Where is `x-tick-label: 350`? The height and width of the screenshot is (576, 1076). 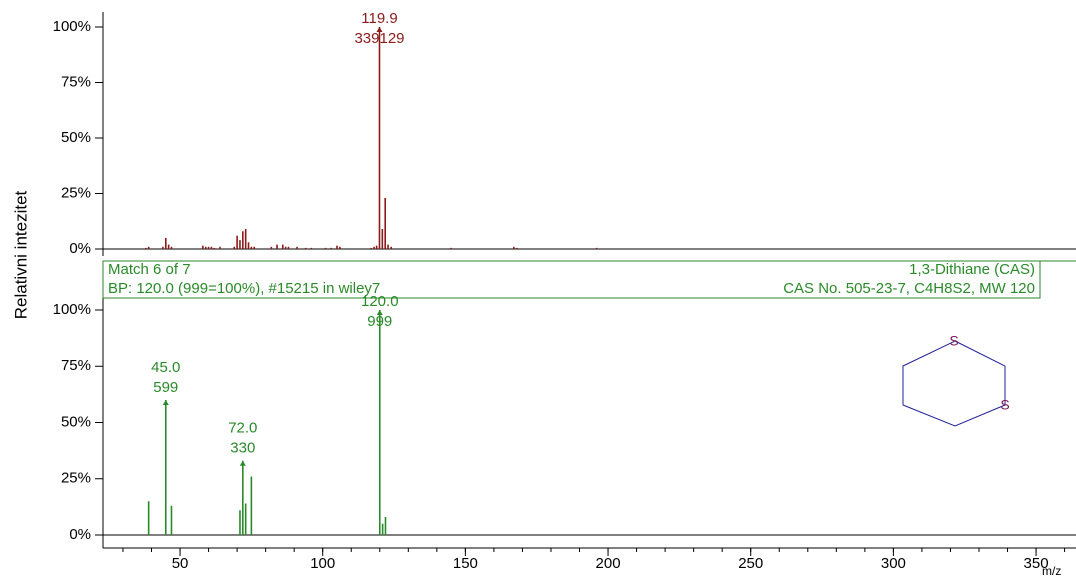
x-tick-label: 350 is located at coordinates (1036, 563).